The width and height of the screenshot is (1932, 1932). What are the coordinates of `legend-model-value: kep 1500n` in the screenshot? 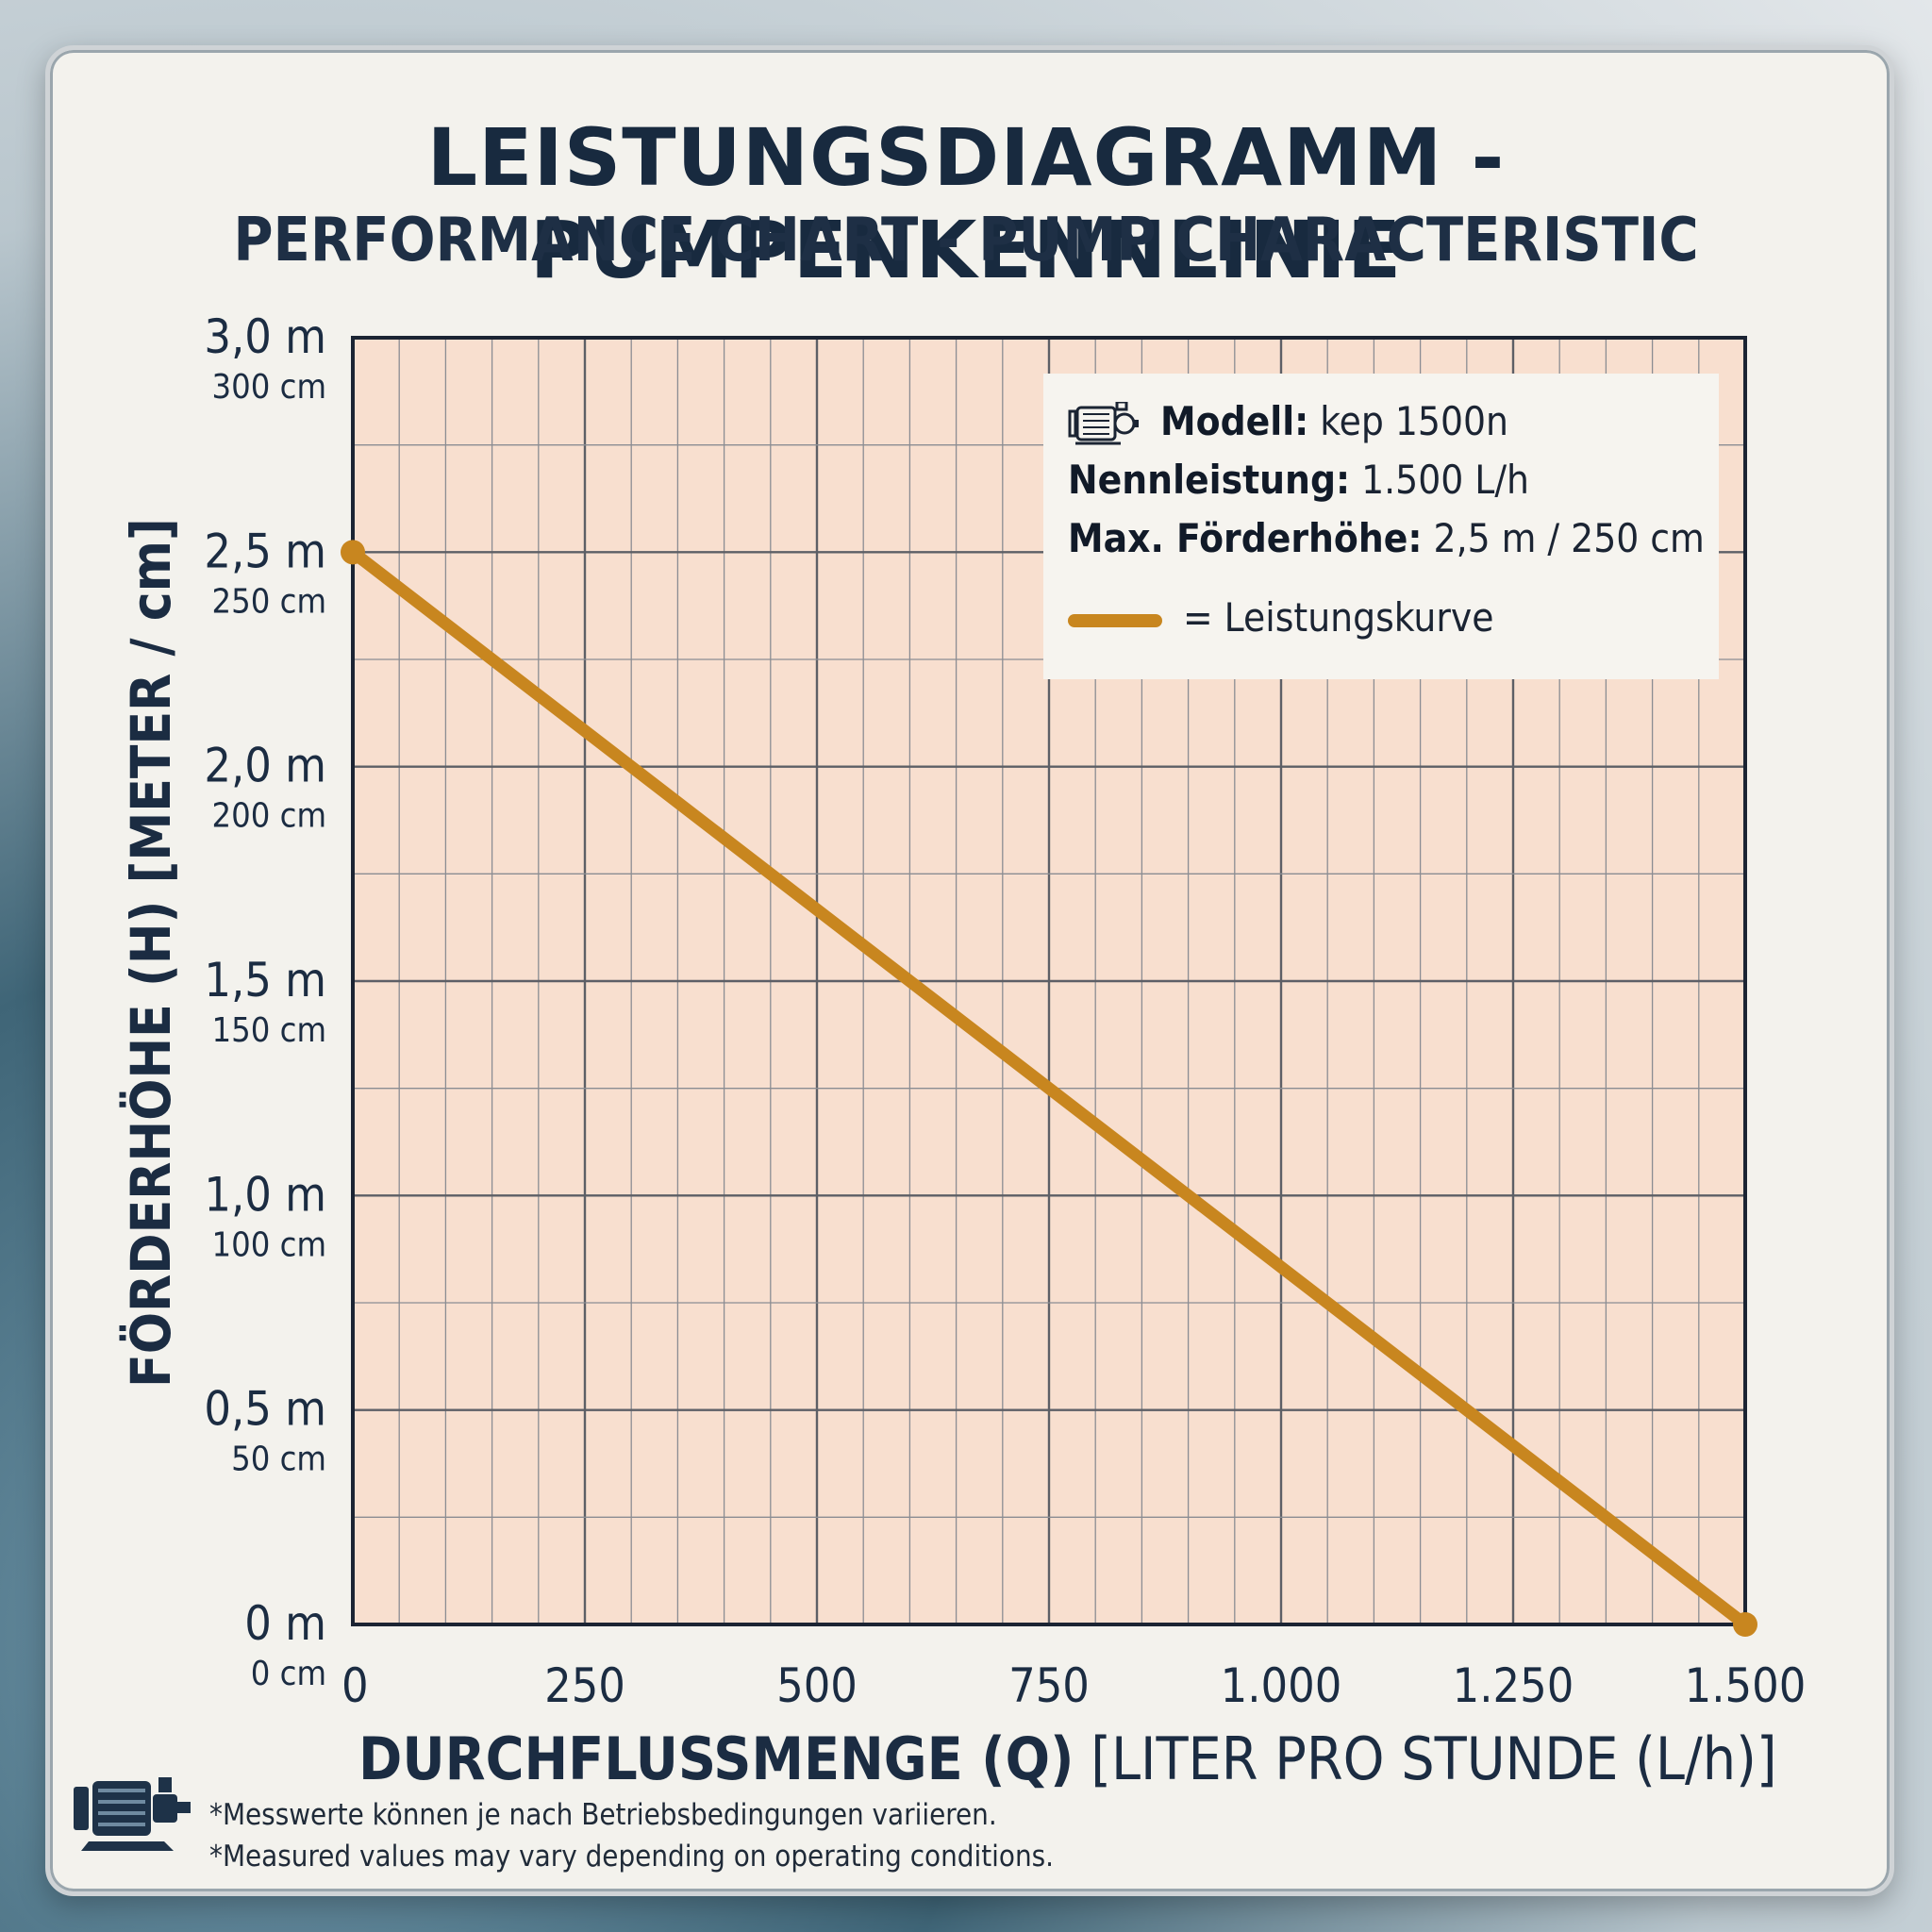 It's located at (1414, 421).